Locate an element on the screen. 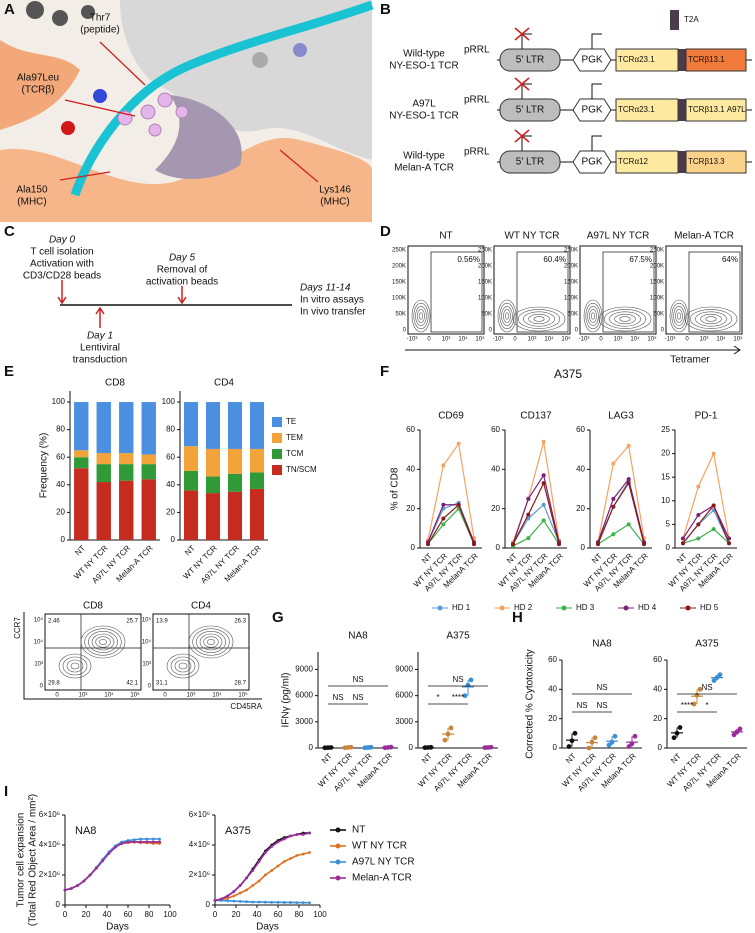 The height and width of the screenshot is (933, 755). flow-xtick: -10³ is located at coordinates (670, 340).